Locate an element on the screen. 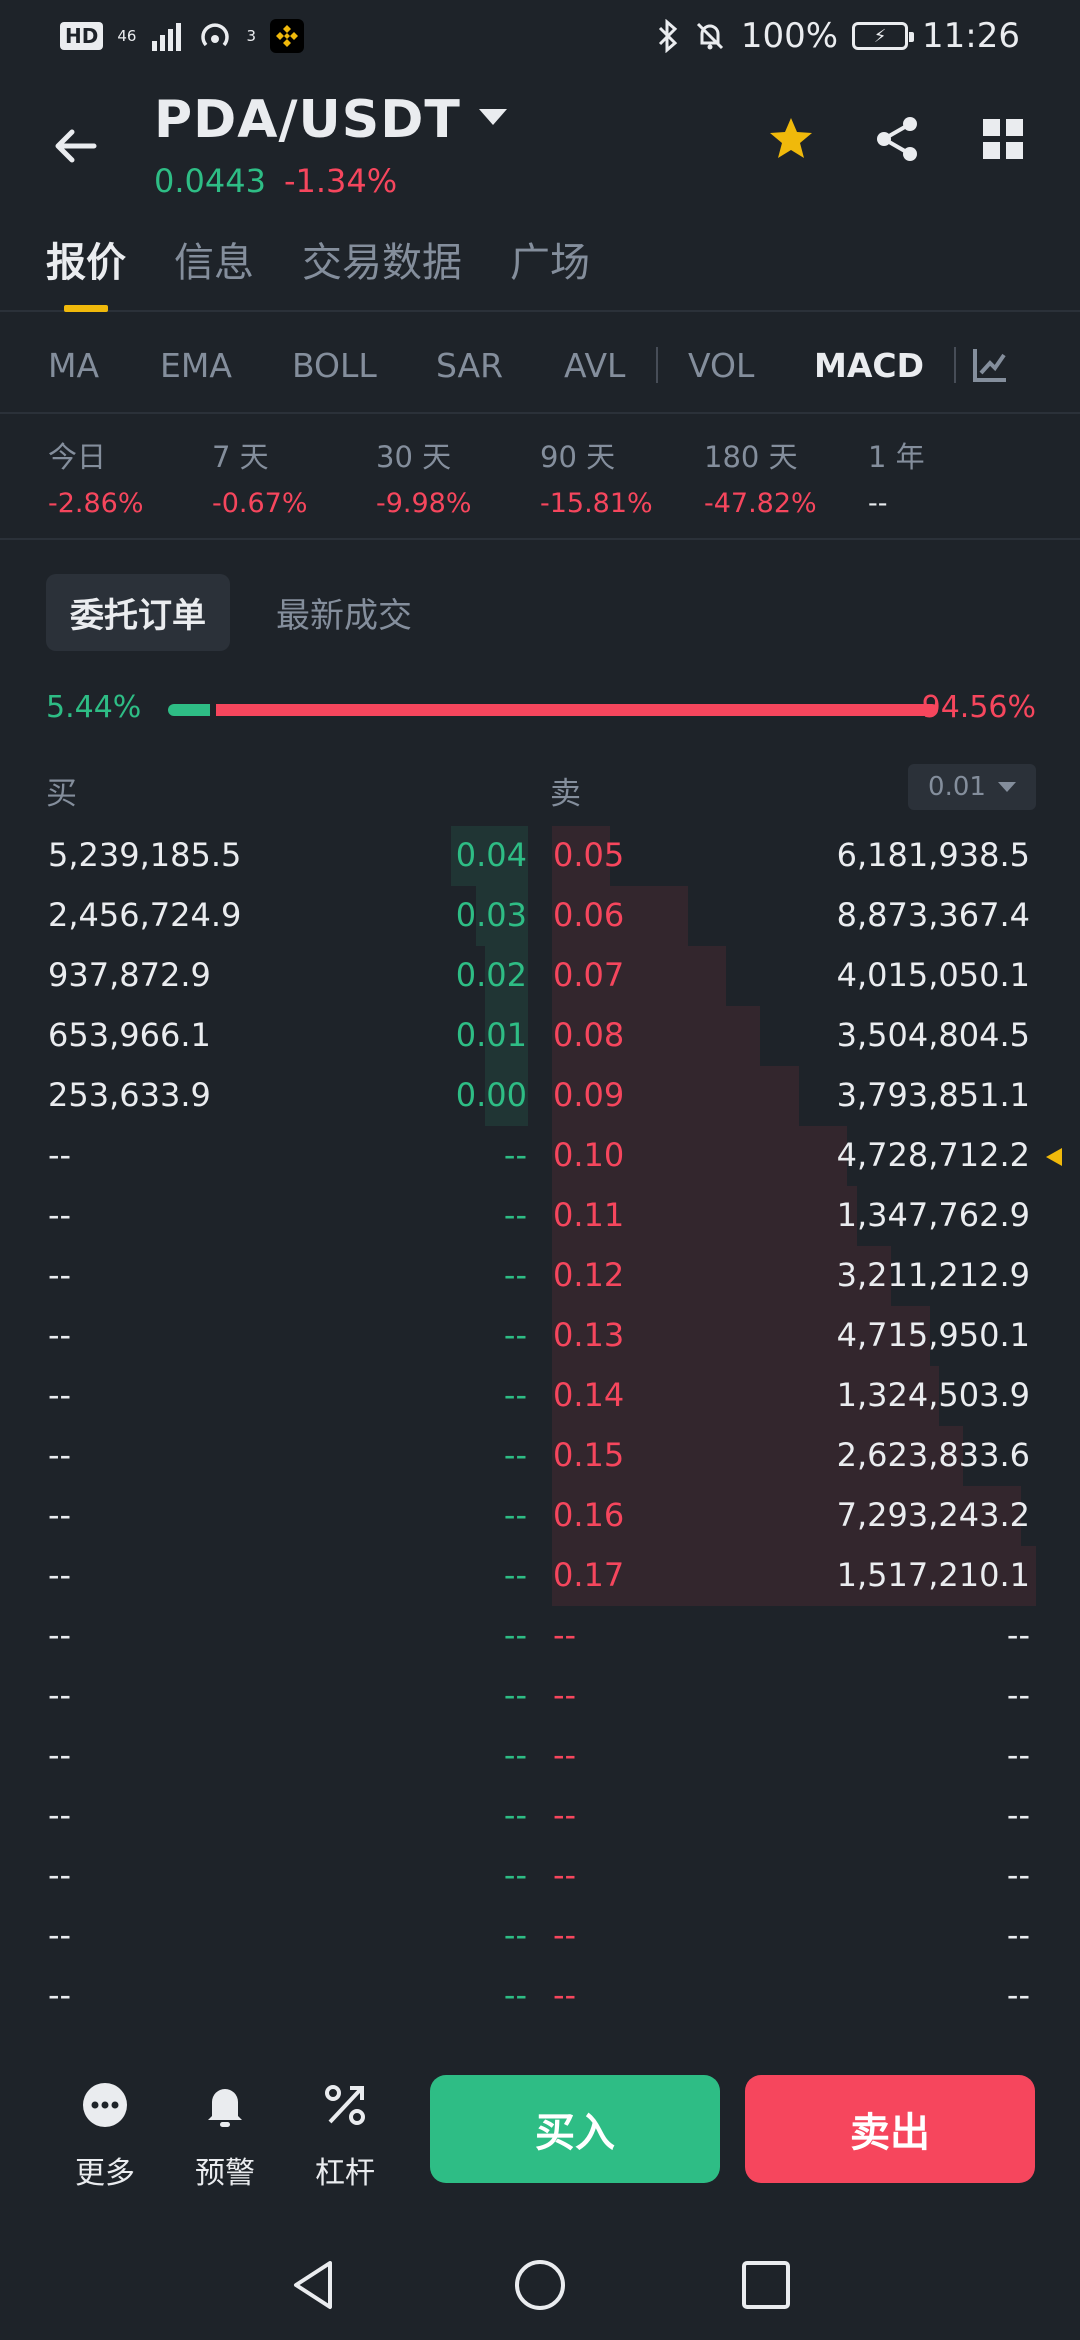 Image resolution: width=1080 pixels, height=2340 pixels. orderbook-row: 937,872.9 0.02 0.07 4,015,050.1 is located at coordinates (540, 976).